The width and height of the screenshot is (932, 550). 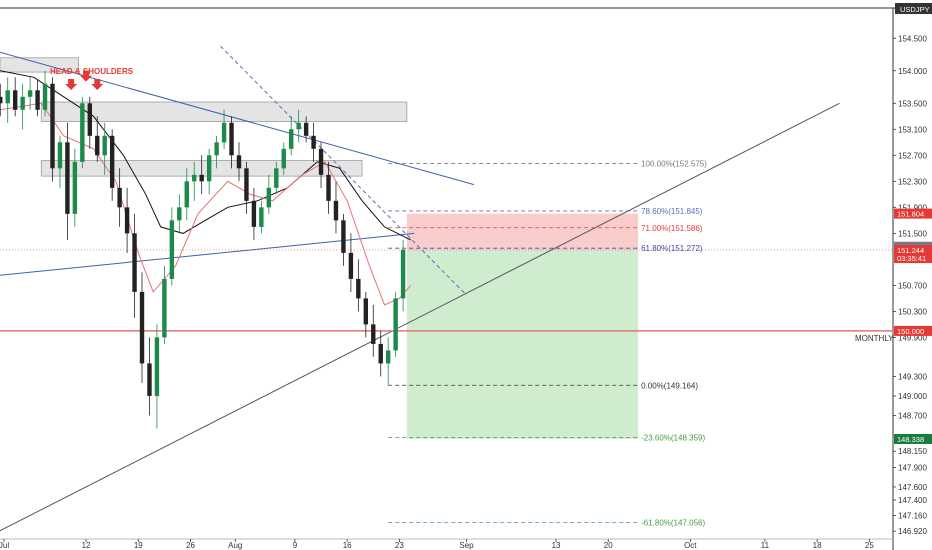 What do you see at coordinates (672, 211) in the screenshot?
I see `fib-level-label: 78.60%(151.845)` at bounding box center [672, 211].